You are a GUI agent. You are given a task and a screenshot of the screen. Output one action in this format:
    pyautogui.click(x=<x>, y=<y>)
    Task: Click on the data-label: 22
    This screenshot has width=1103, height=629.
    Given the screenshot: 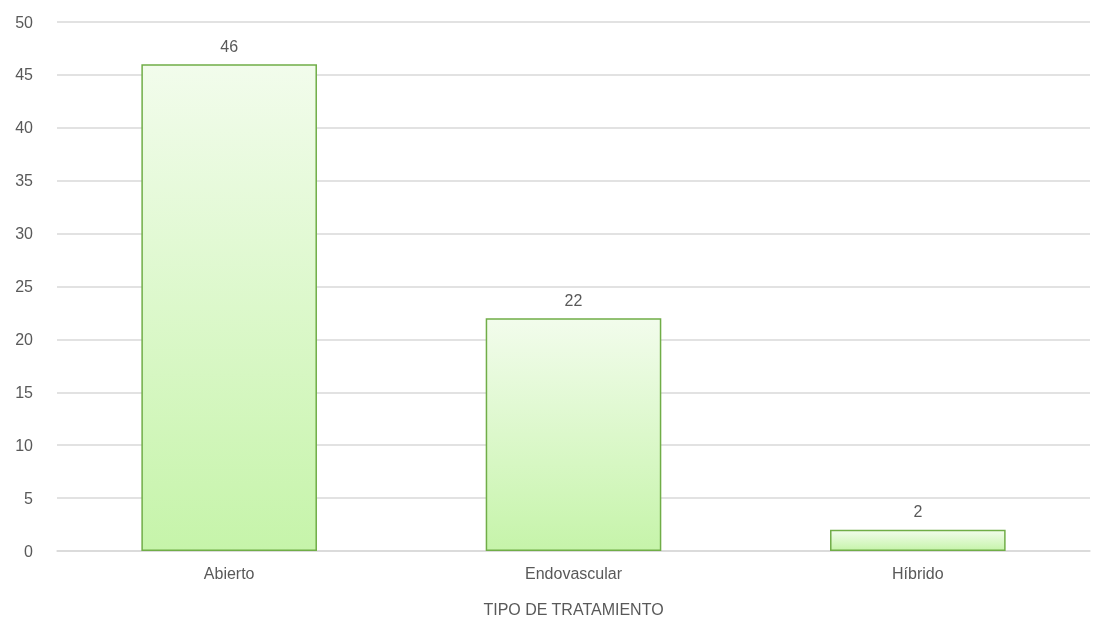 What is the action you would take?
    pyautogui.click(x=573, y=300)
    